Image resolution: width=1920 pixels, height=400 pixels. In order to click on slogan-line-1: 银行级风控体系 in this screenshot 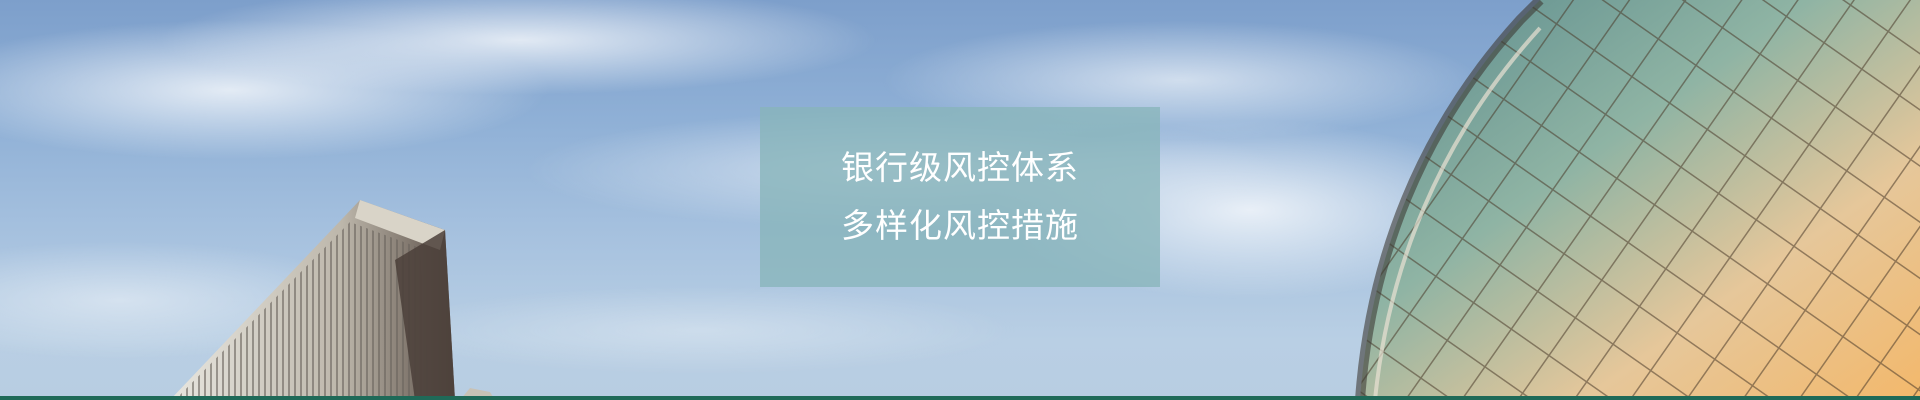, I will do `click(960, 167)`.